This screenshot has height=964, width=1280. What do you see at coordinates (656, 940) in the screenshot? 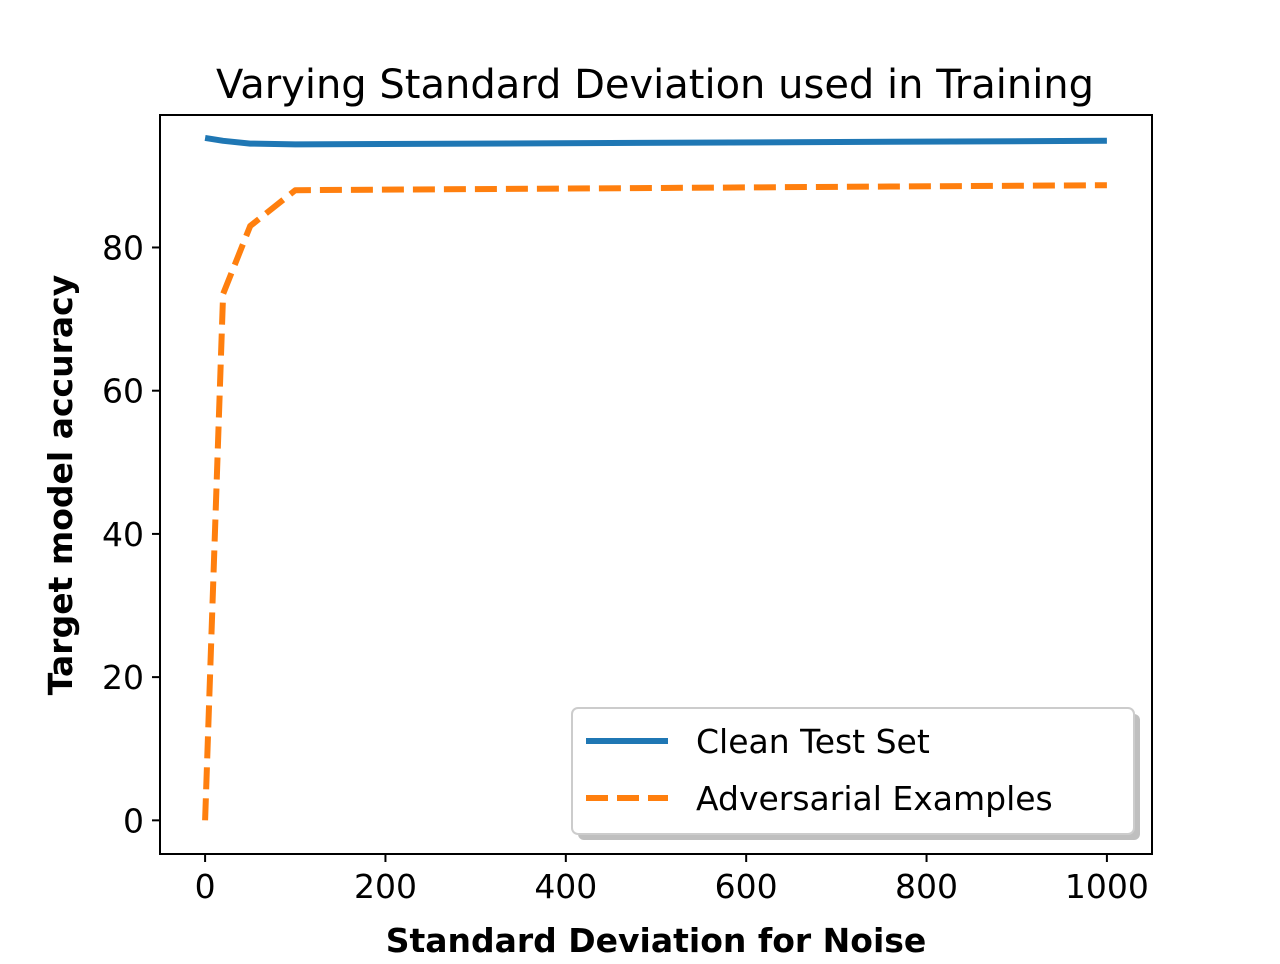
I see `x-axis-label: Standard Deviation for Noise` at bounding box center [656, 940].